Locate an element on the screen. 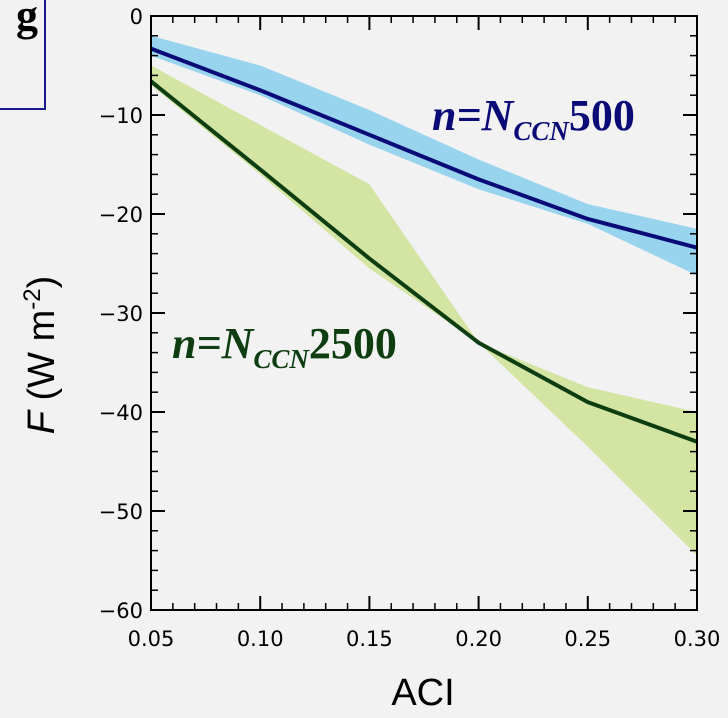 This screenshot has height=718, width=728. x-tick-label: 0.30 is located at coordinates (697, 639).